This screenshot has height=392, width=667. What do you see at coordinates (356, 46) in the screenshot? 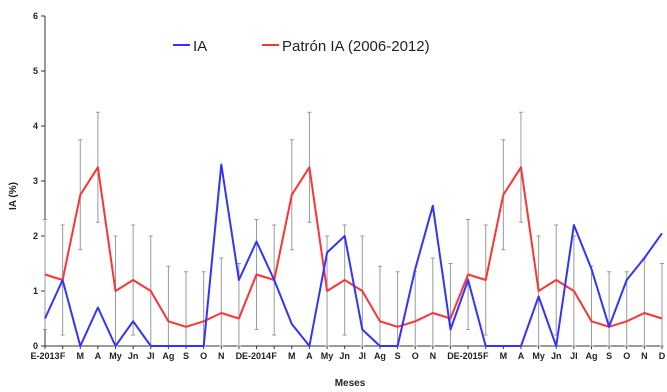
I see `legend-label-patron: Patrón IA (2006-2012)` at bounding box center [356, 46].